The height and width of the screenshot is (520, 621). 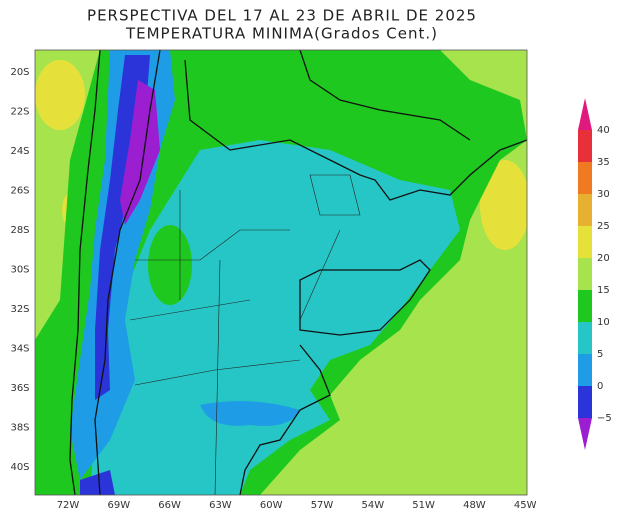 What do you see at coordinates (68, 505) in the screenshot?
I see `lon-label: 72W` at bounding box center [68, 505].